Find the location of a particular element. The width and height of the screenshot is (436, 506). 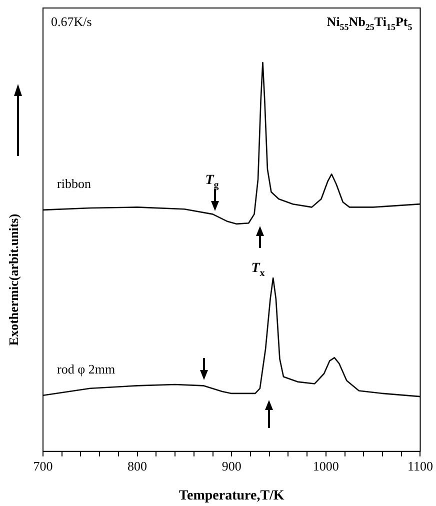

x-tick-label: 900 is located at coordinates (232, 466).